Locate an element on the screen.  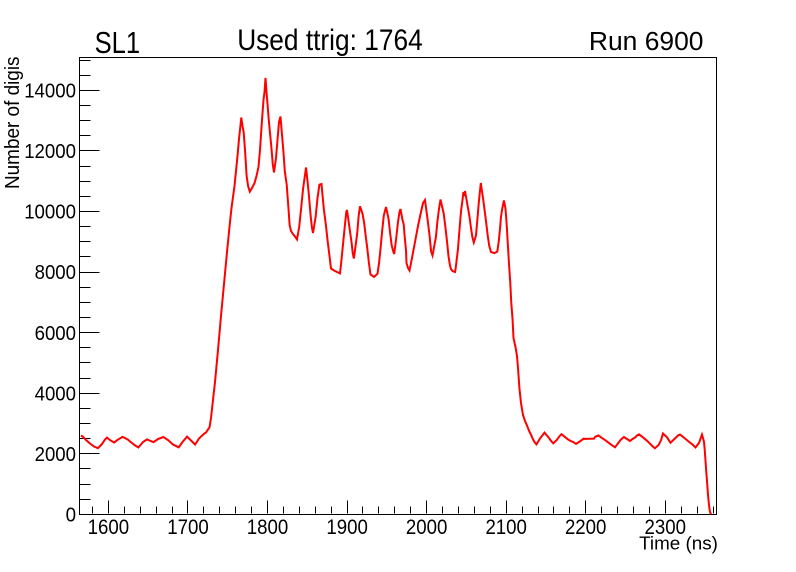
svg-text: 0 is located at coordinates (71, 516).